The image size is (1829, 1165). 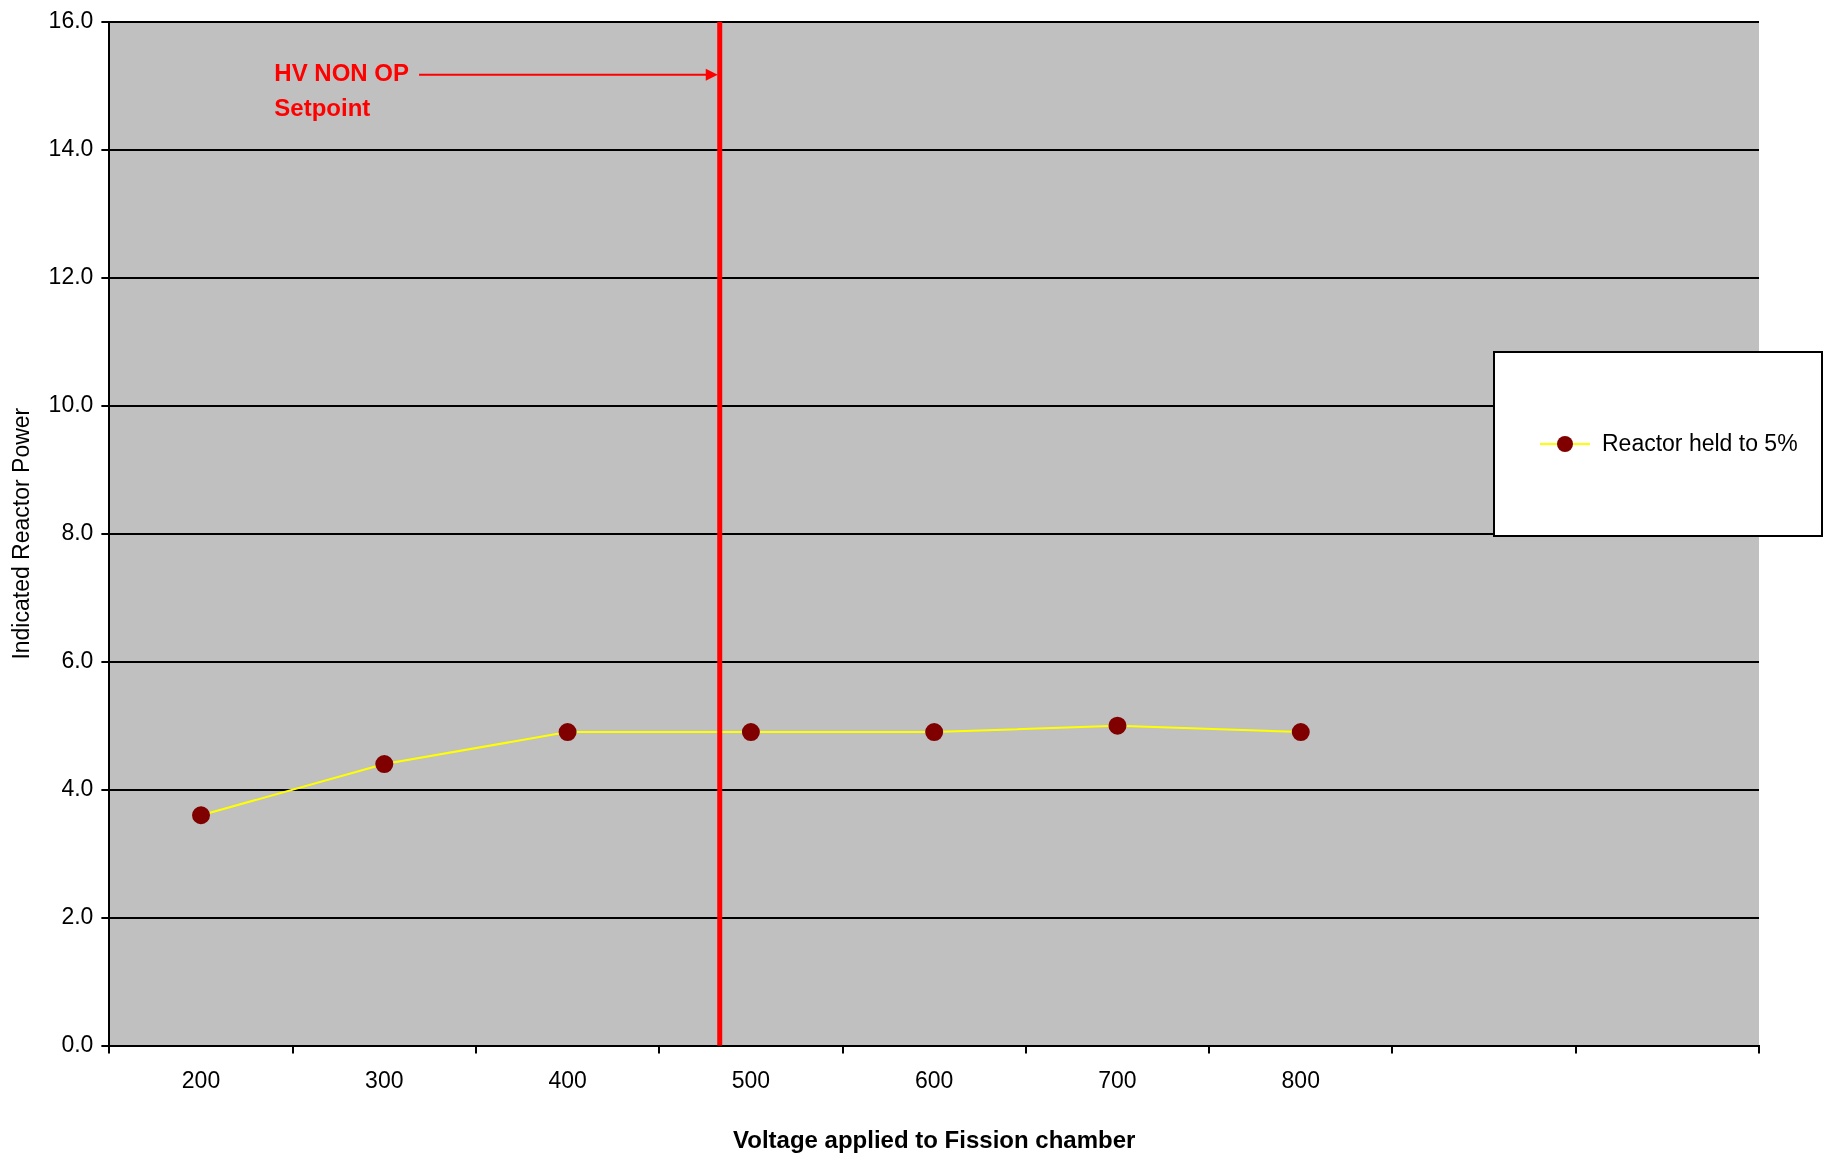 What do you see at coordinates (77, 532) in the screenshot?
I see `y-tick-label: 8.0` at bounding box center [77, 532].